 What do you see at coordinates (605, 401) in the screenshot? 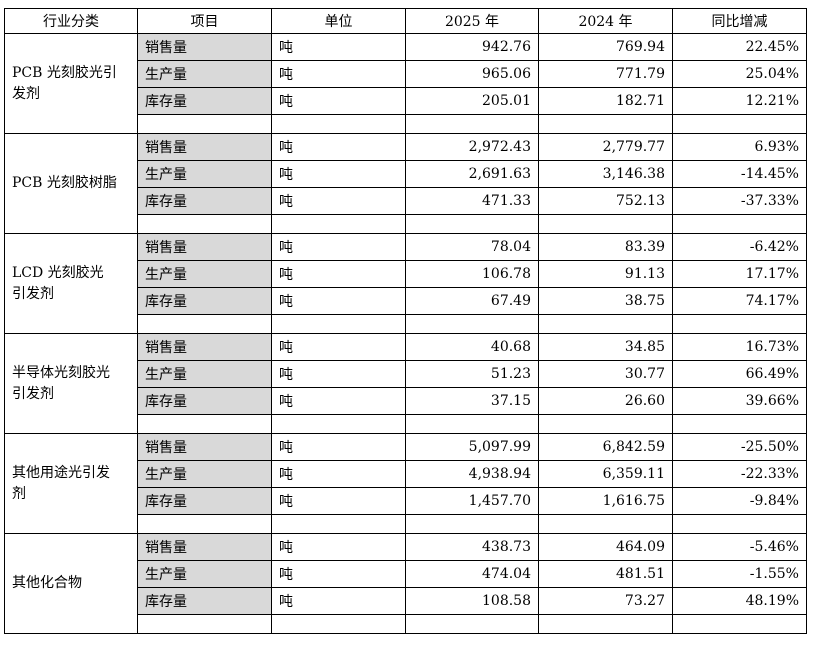
I see `num-cell: 26.60` at bounding box center [605, 401].